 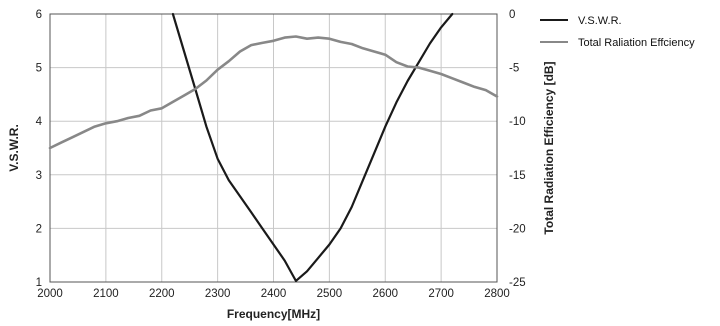 I want to click on y-right-tick-label: 0, so click(x=512, y=15).